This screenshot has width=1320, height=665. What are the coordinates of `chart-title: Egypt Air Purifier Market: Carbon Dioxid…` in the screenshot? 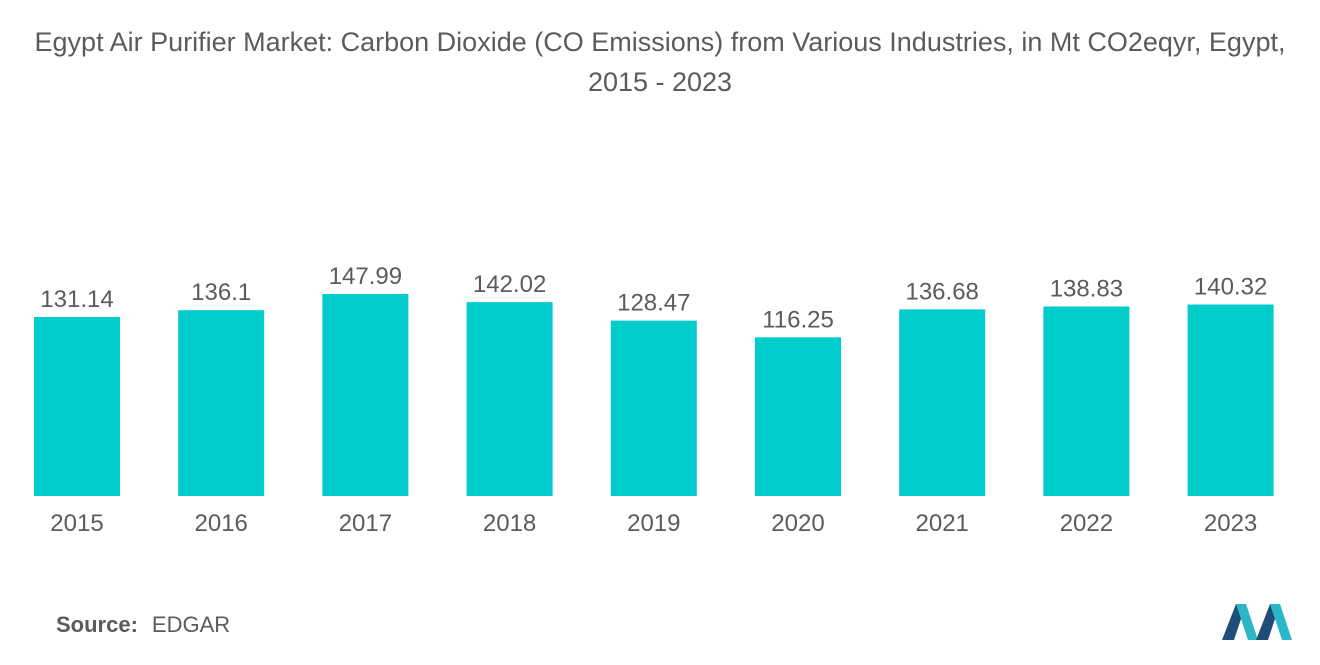 It's located at (660, 62).